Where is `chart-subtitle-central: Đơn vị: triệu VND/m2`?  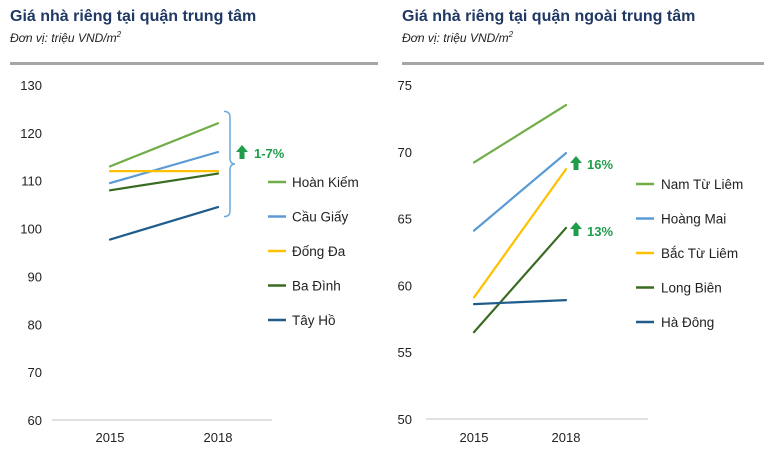
chart-subtitle-central: Đơn vị: triệu VND/m2 is located at coordinates (65, 37).